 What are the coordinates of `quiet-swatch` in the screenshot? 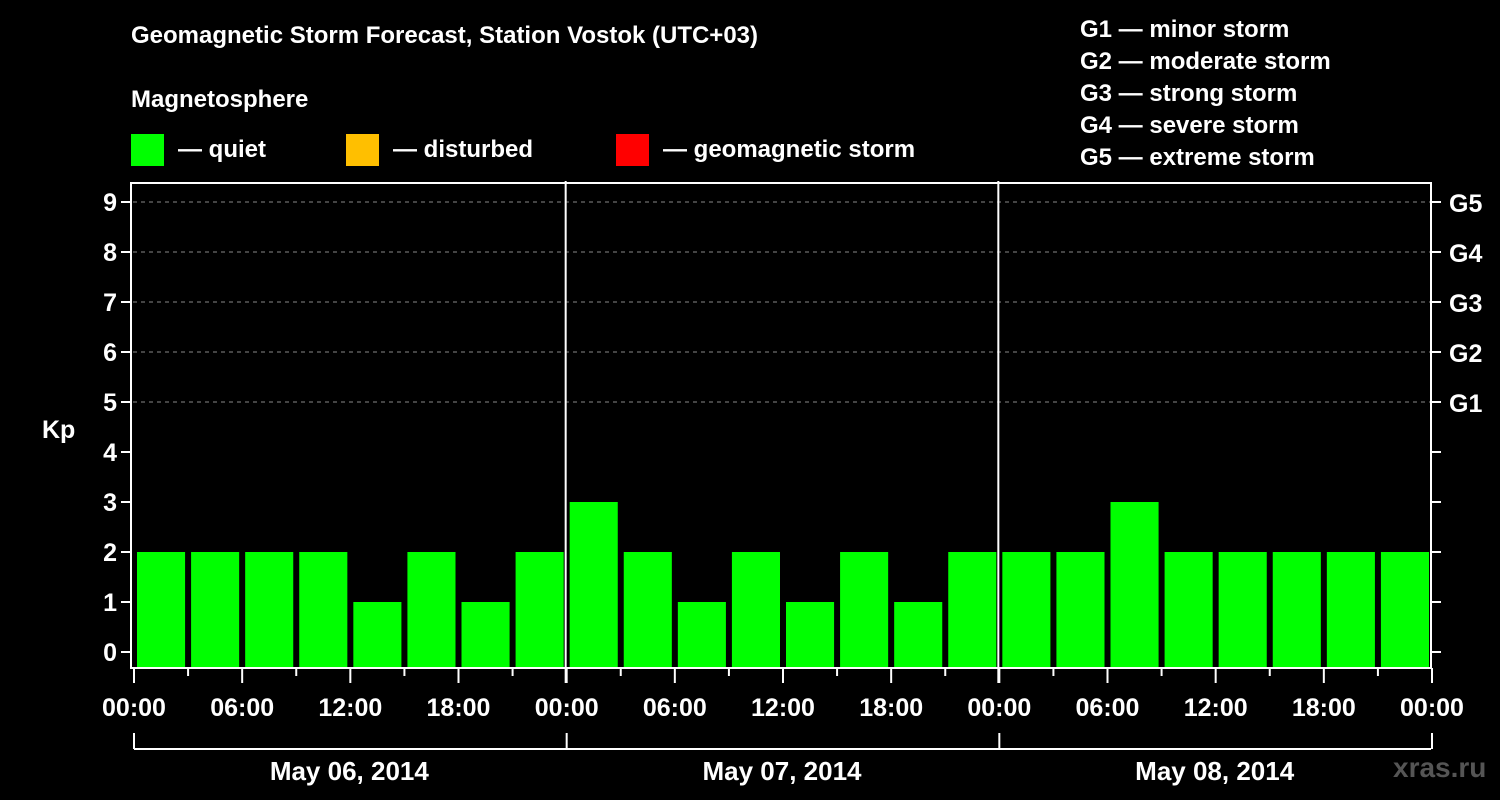 It's located at (147, 150).